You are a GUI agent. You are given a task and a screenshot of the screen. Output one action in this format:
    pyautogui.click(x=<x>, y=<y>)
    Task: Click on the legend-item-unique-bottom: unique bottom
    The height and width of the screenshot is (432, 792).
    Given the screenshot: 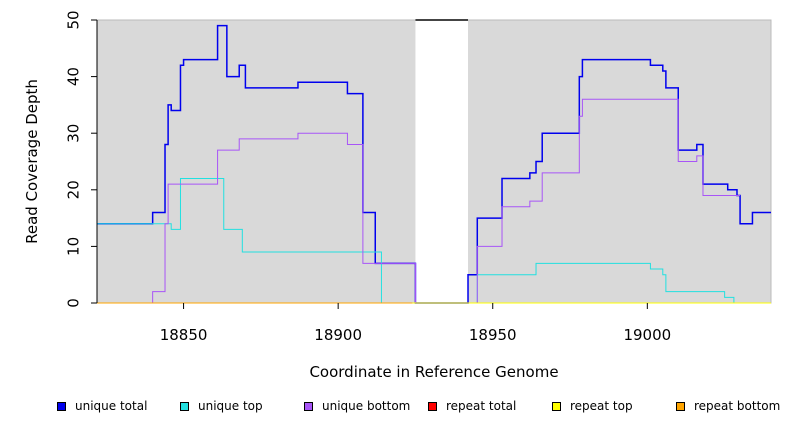 What is the action you would take?
    pyautogui.click(x=357, y=406)
    